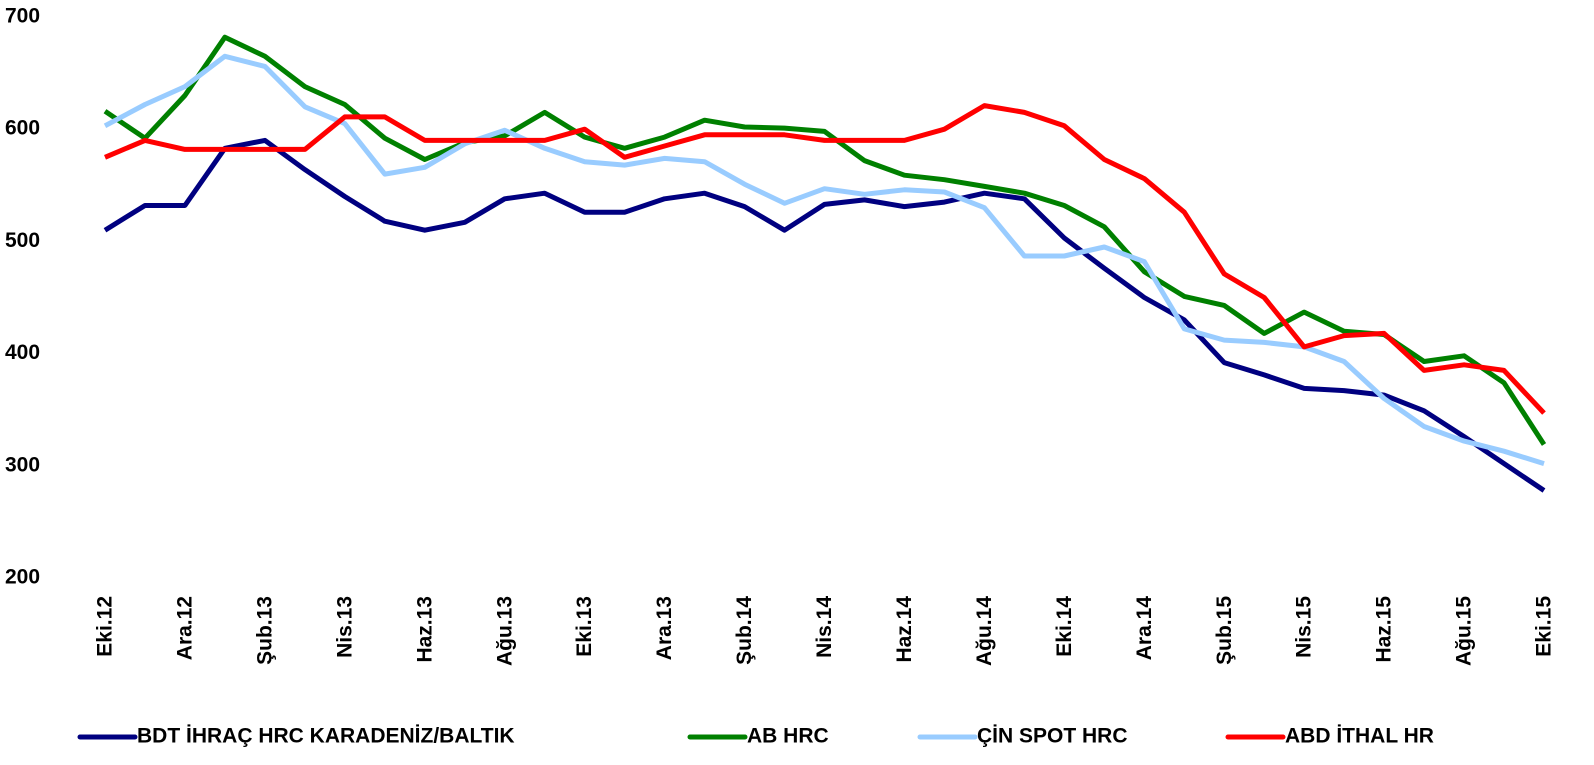 The width and height of the screenshot is (1594, 765). What do you see at coordinates (984, 631) in the screenshot?
I see `x-tick-label: Ağu.14` at bounding box center [984, 631].